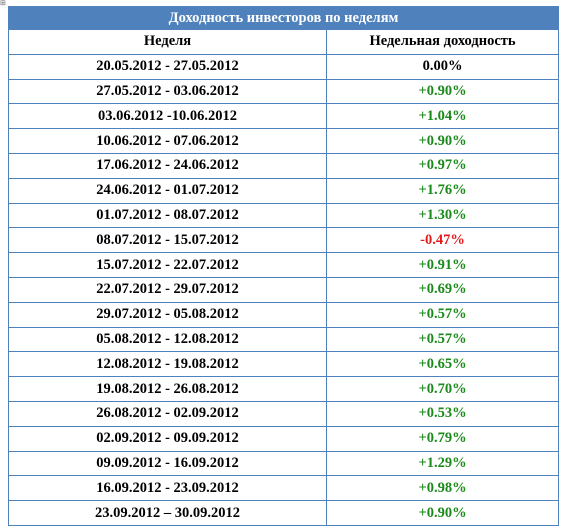  Describe the element at coordinates (167, 91) in the screenshot. I see `week-range-cell: 27.05.2012 - 03.06.2012` at that location.